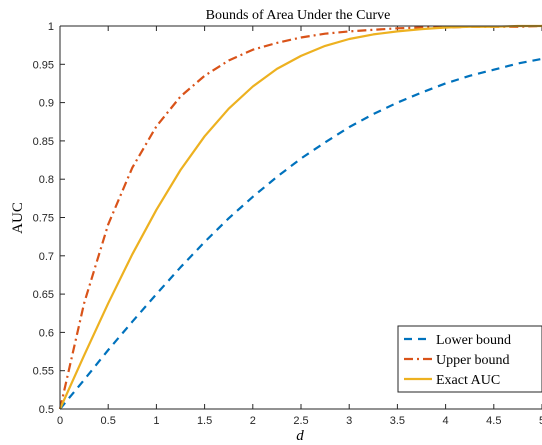 The width and height of the screenshot is (542, 445). Describe the element at coordinates (204, 421) in the screenshot. I see `x-tick-label: 1.5` at that location.